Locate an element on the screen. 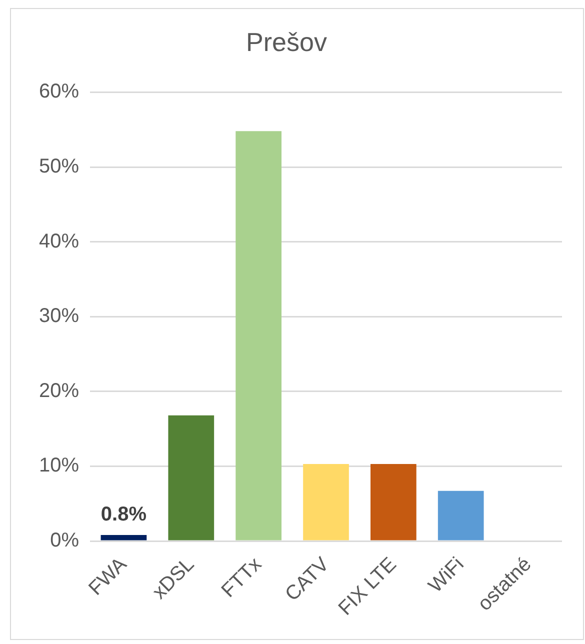  y-tick-label: 10% is located at coordinates (59, 465).